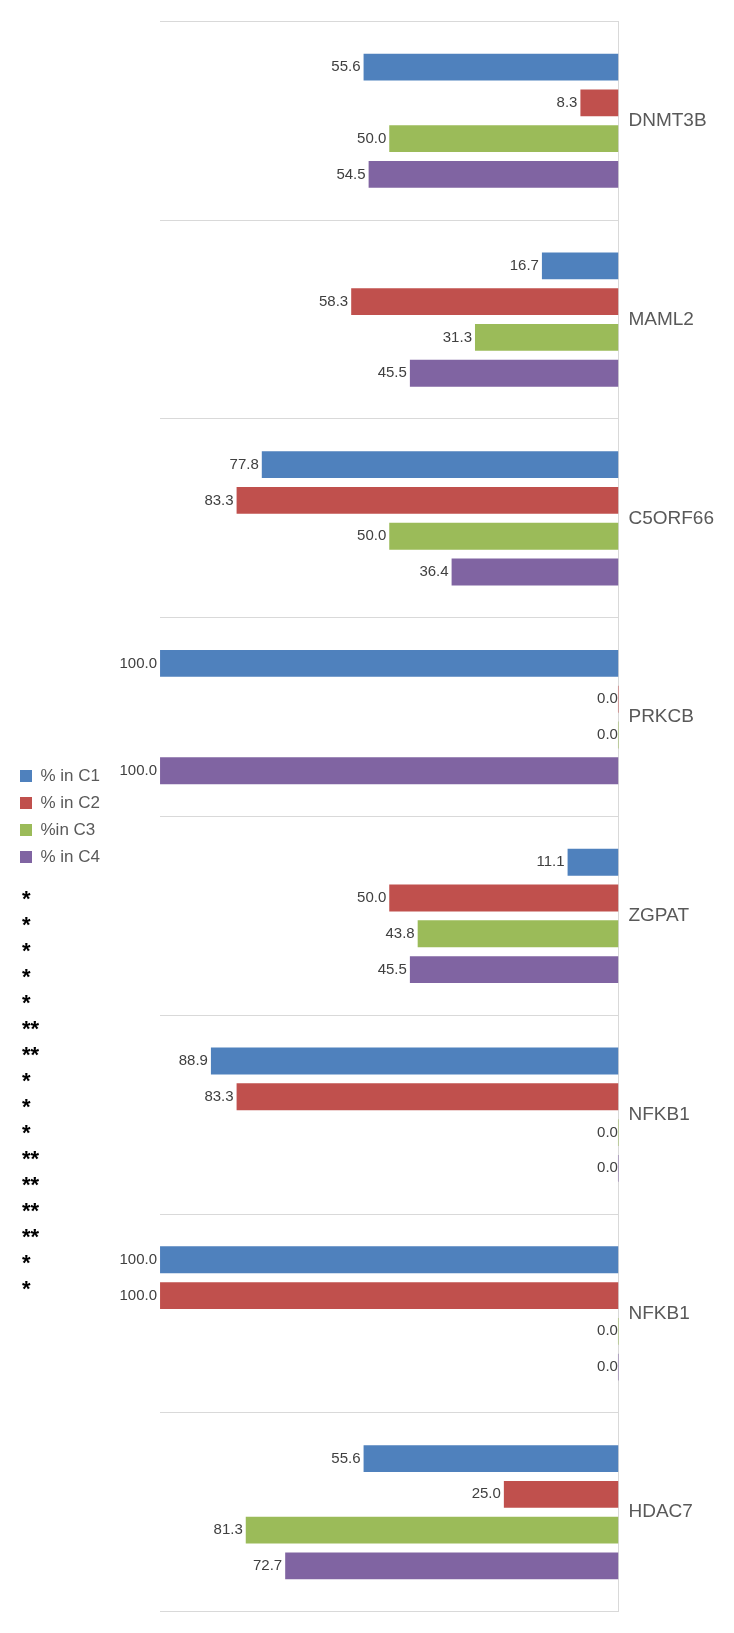  What do you see at coordinates (671, 517) in the screenshot?
I see `y-tick-label: C5ORF66` at bounding box center [671, 517].